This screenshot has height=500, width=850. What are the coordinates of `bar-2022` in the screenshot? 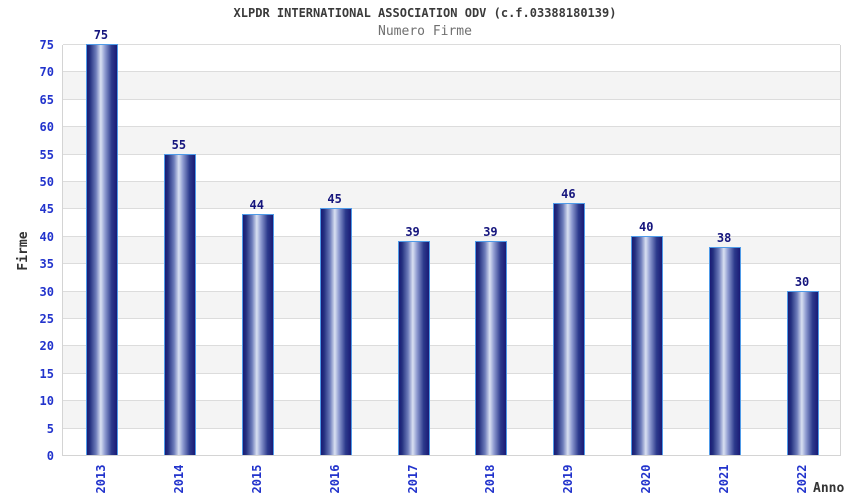 It's located at (803, 372).